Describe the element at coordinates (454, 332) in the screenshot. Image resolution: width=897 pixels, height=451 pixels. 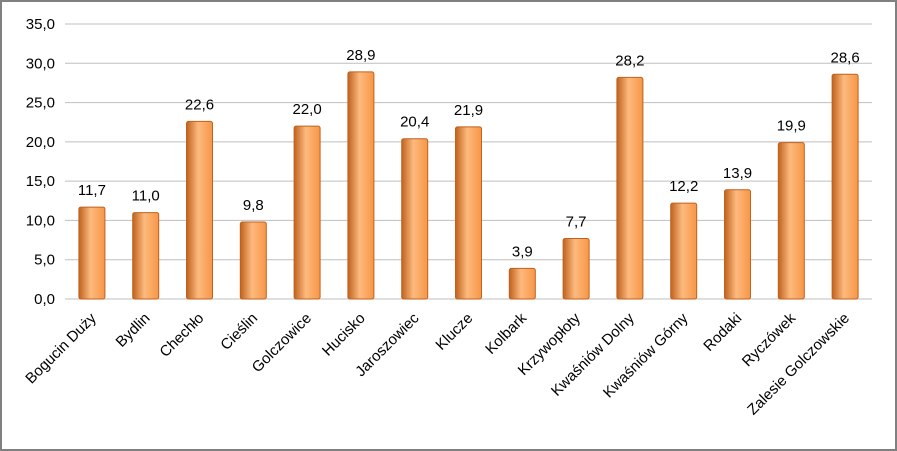
I see `x-category-label: Klucze` at that location.